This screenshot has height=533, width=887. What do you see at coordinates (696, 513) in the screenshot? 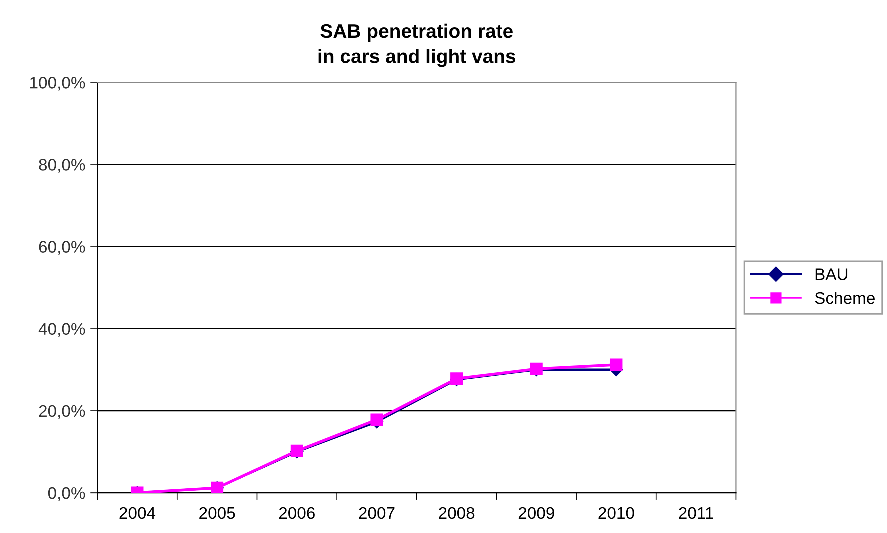
I see `x-tick-label: 2011` at bounding box center [696, 513].